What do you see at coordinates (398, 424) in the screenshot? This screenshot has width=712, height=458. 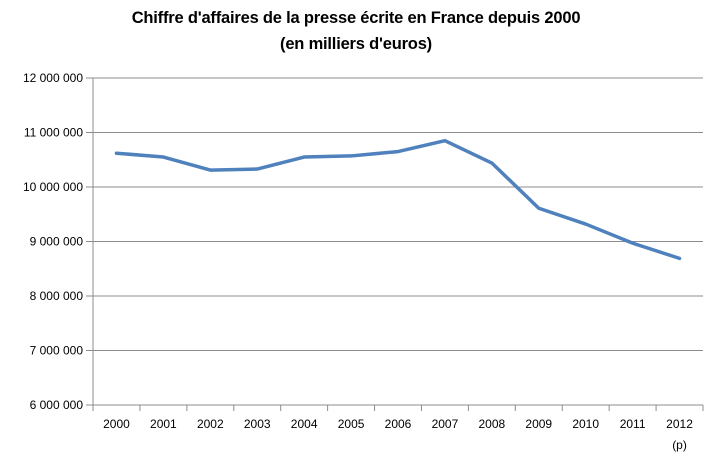 I see `x-axis-tick-label: 2006` at bounding box center [398, 424].